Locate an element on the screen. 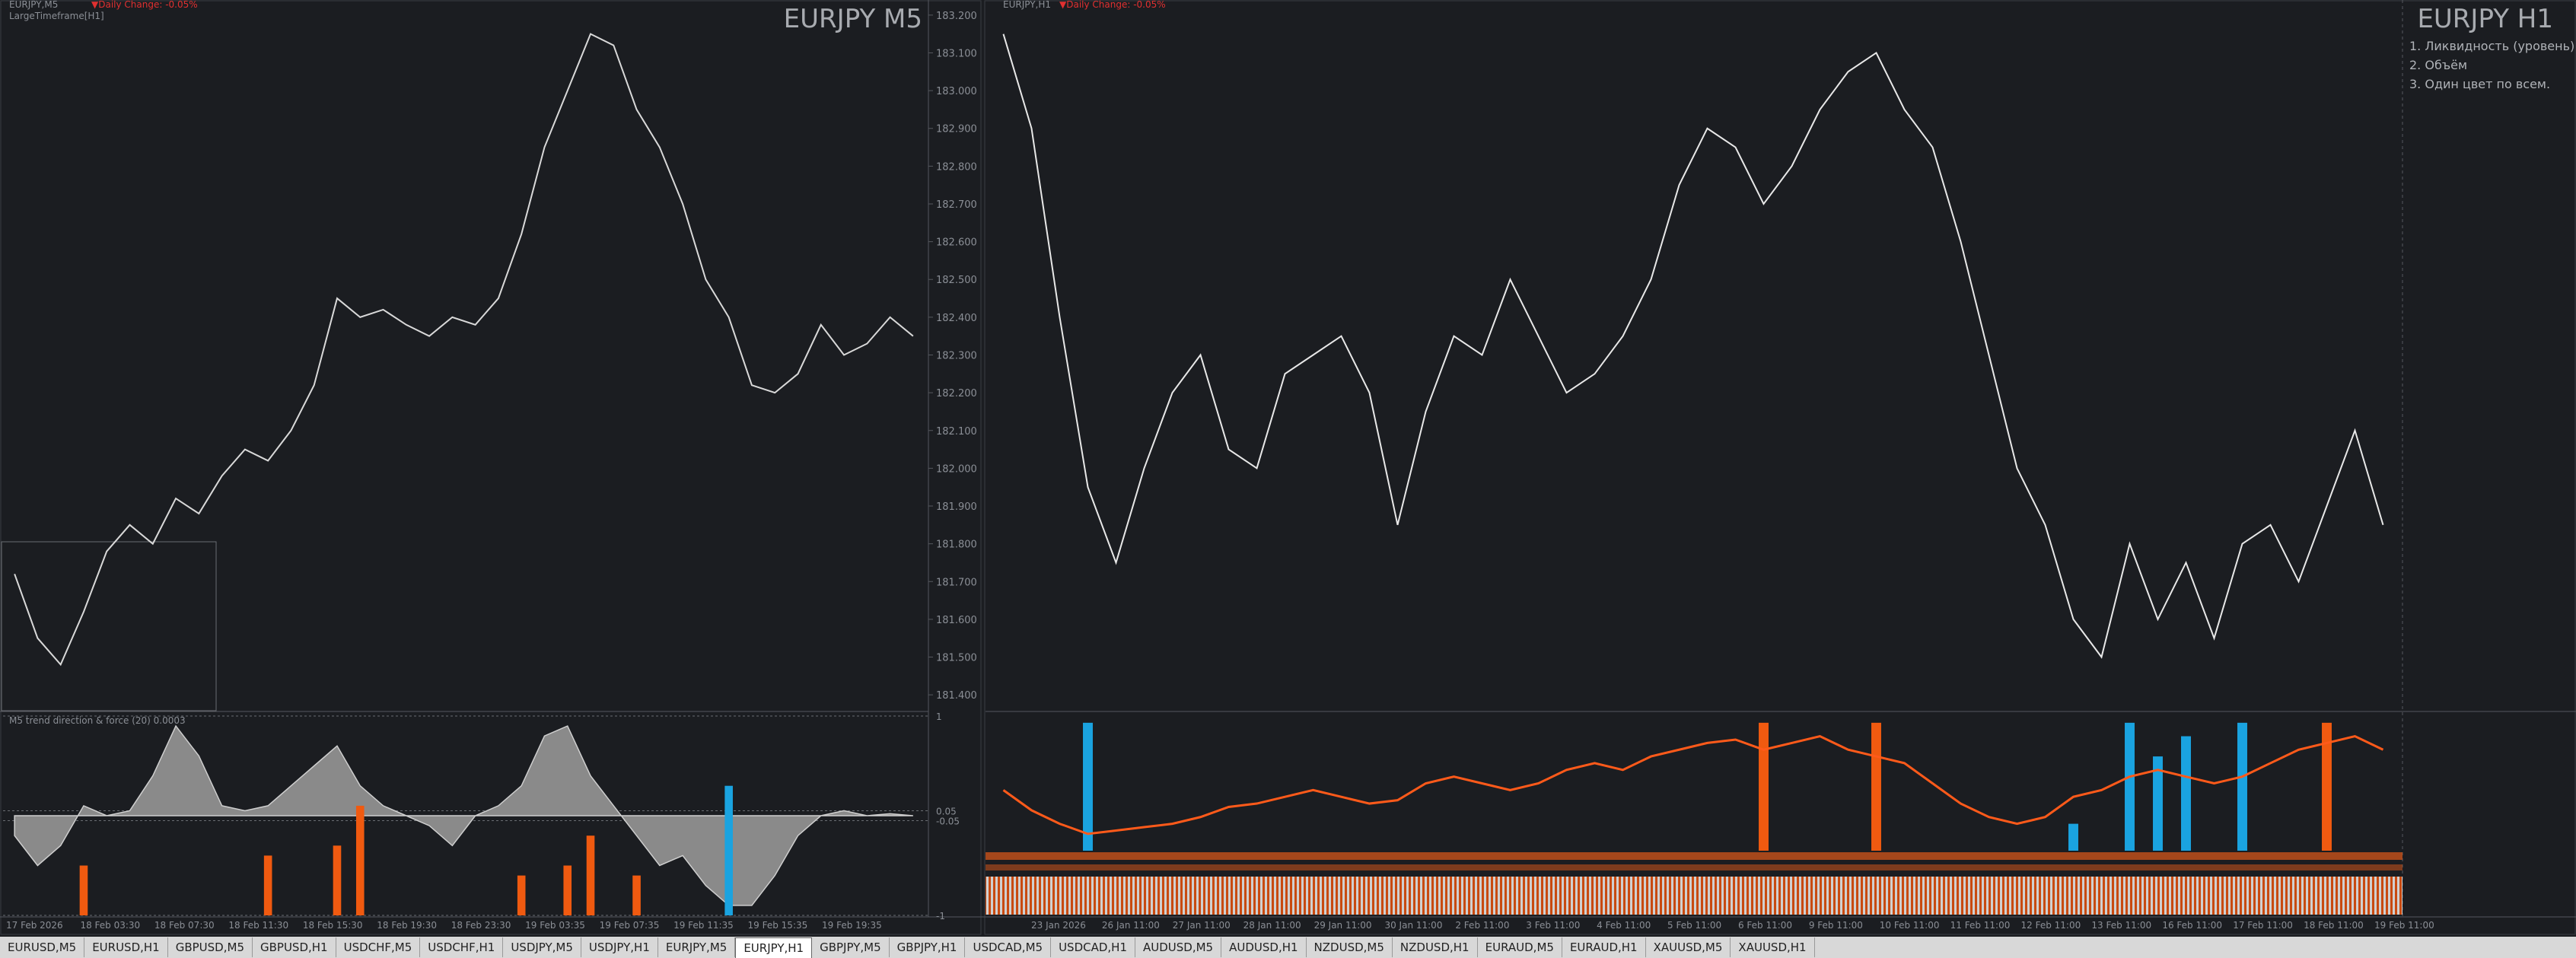 This screenshot has width=2576, height=958. trend-line is located at coordinates (1693, 784).